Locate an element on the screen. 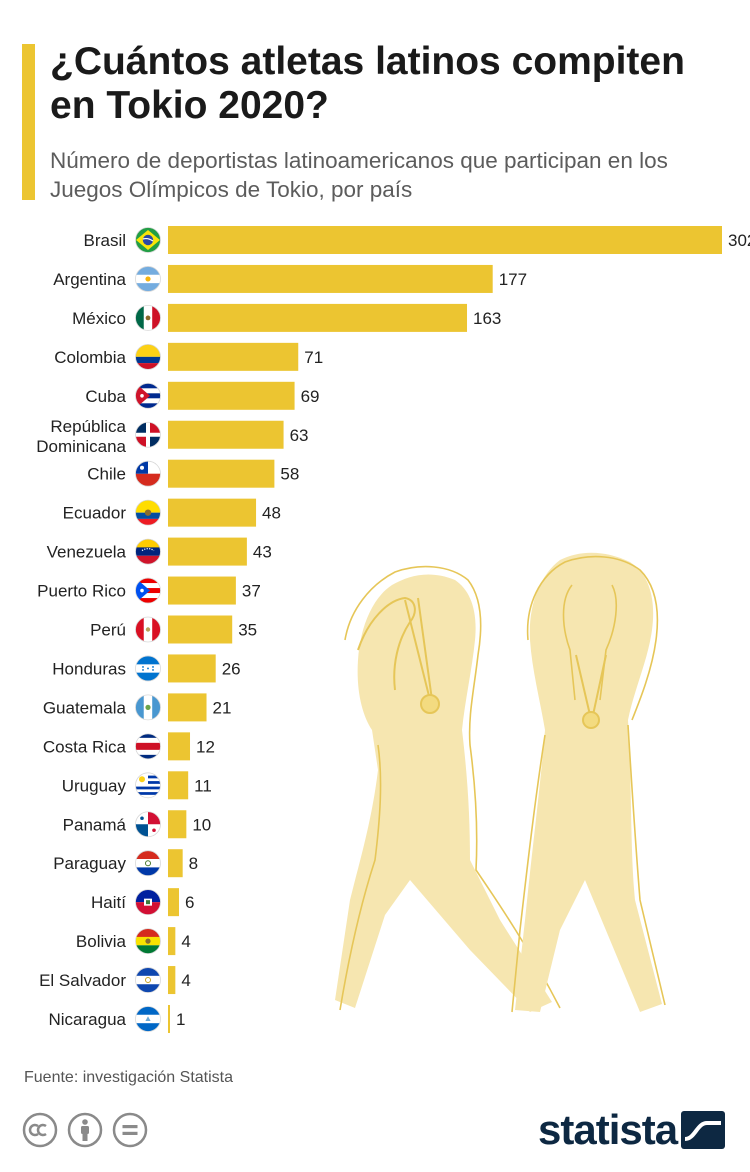  bar-row: Brasil 302 is located at coordinates (416, 240).